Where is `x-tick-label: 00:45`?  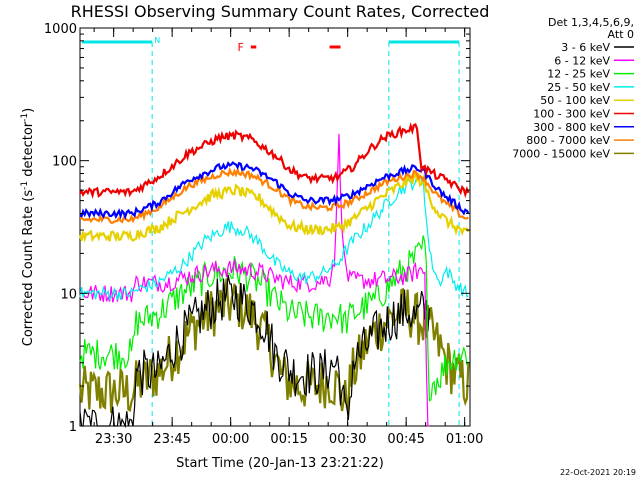
x-tick-label: 00:45 is located at coordinates (405, 439).